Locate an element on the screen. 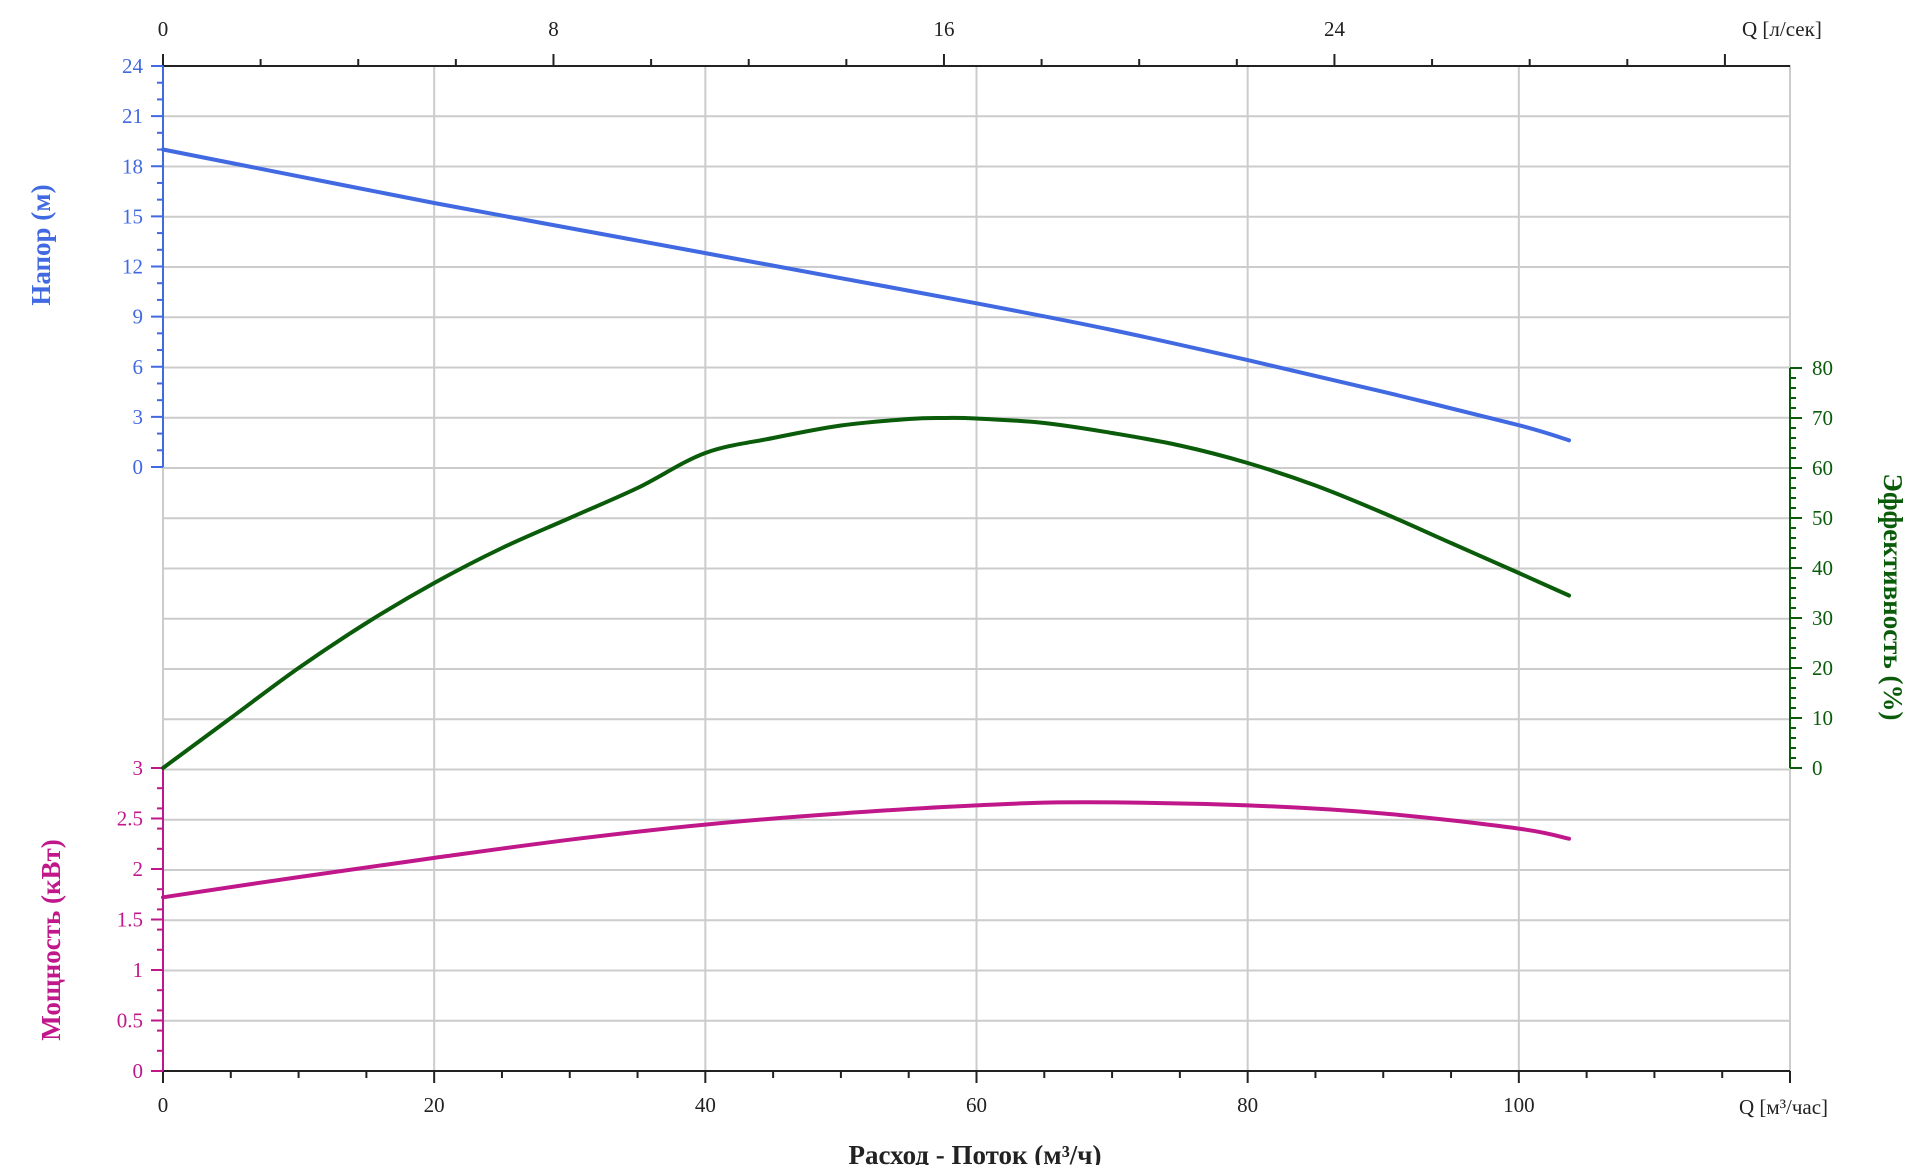 Image resolution: width=1920 pixels, height=1170 pixels. head-tick-label: 18 is located at coordinates (132, 166).